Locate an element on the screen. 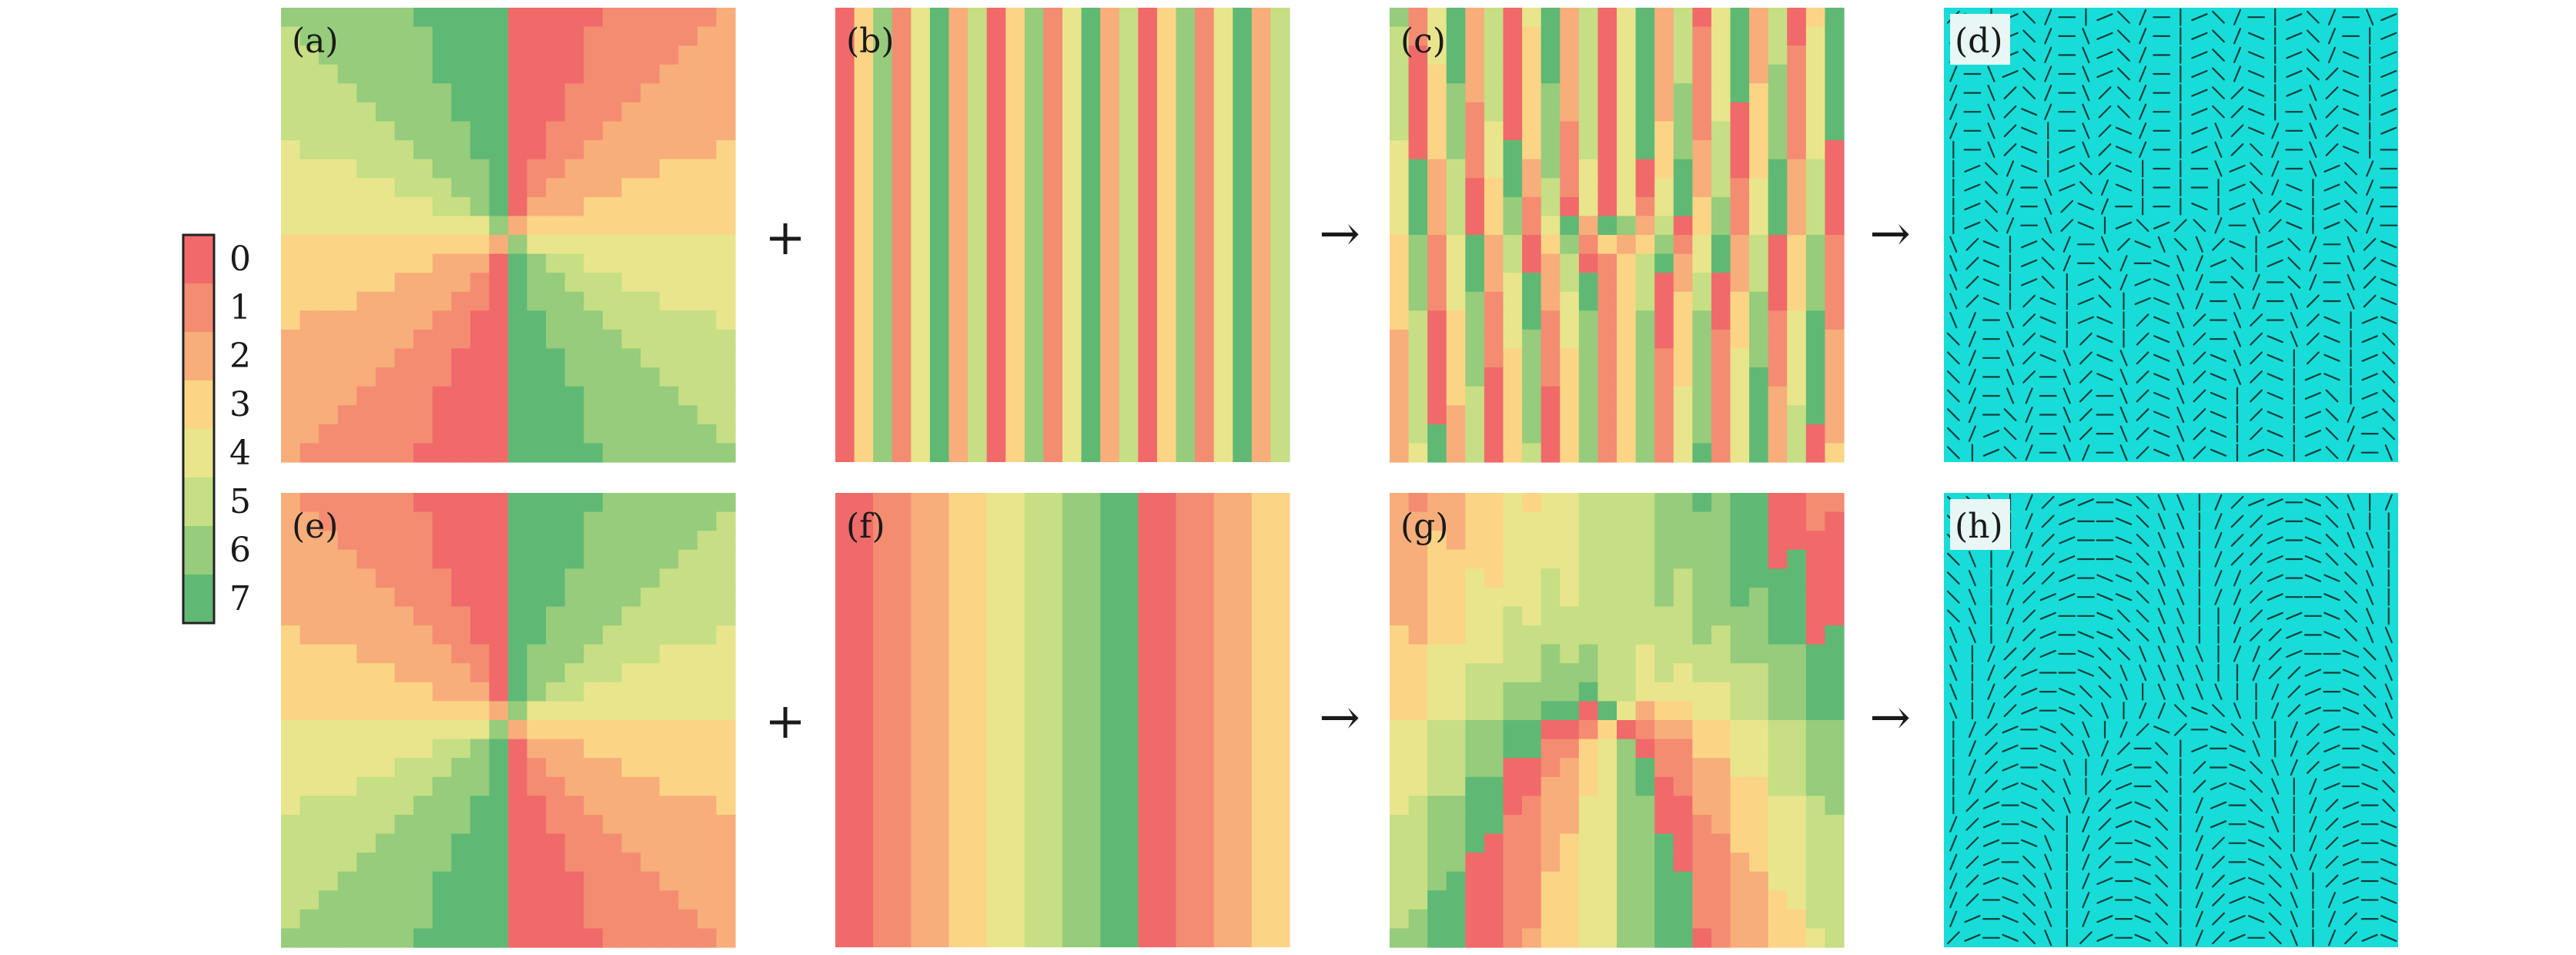 This screenshot has width=2576, height=955. panel-b-label: (b) is located at coordinates (871, 41).